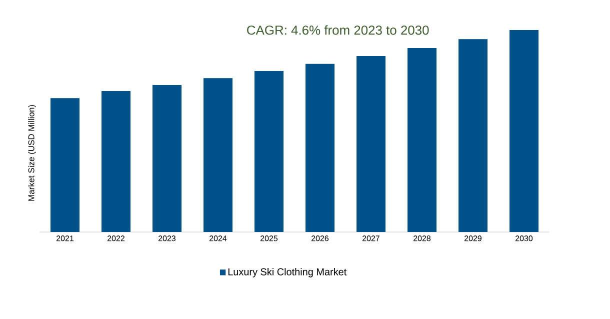 The height and width of the screenshot is (319, 610). What do you see at coordinates (287, 273) in the screenshot?
I see `legend-label: Luxury Ski Clothing Market` at bounding box center [287, 273].